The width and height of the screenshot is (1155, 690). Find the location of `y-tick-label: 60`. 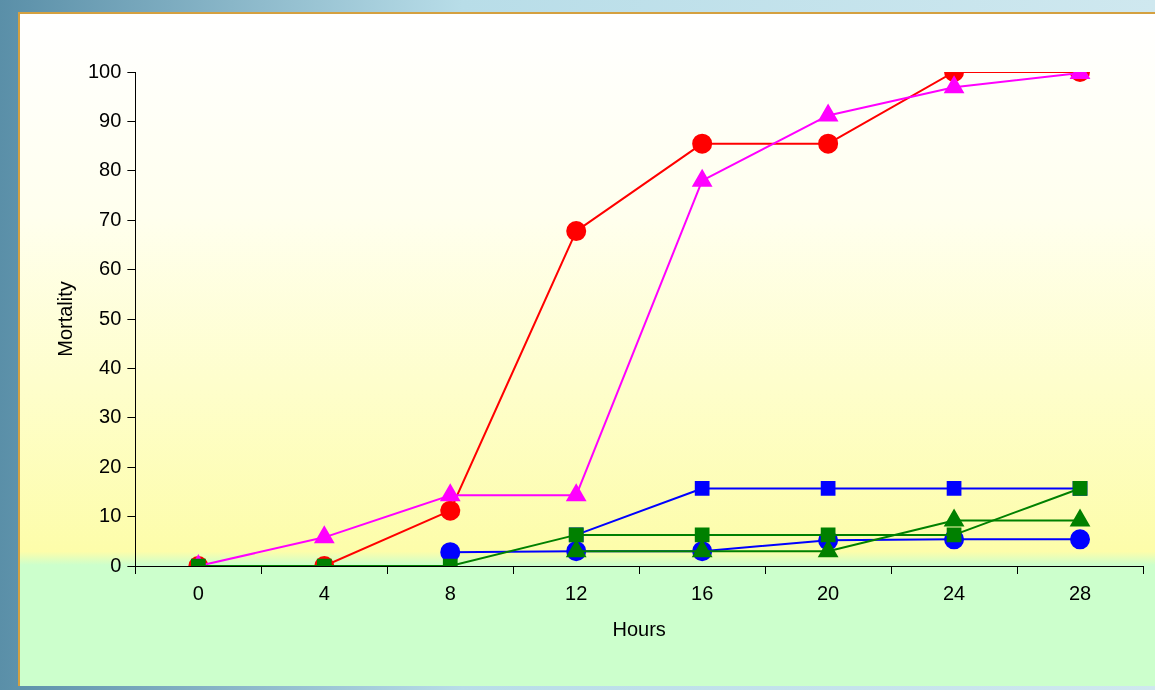

y-tick-label: 60 is located at coordinates (110, 268).